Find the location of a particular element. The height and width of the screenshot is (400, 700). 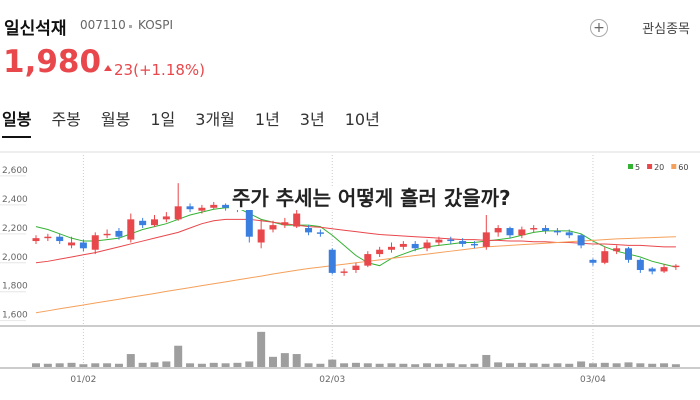

moving-average-line is located at coordinates (355, 241).